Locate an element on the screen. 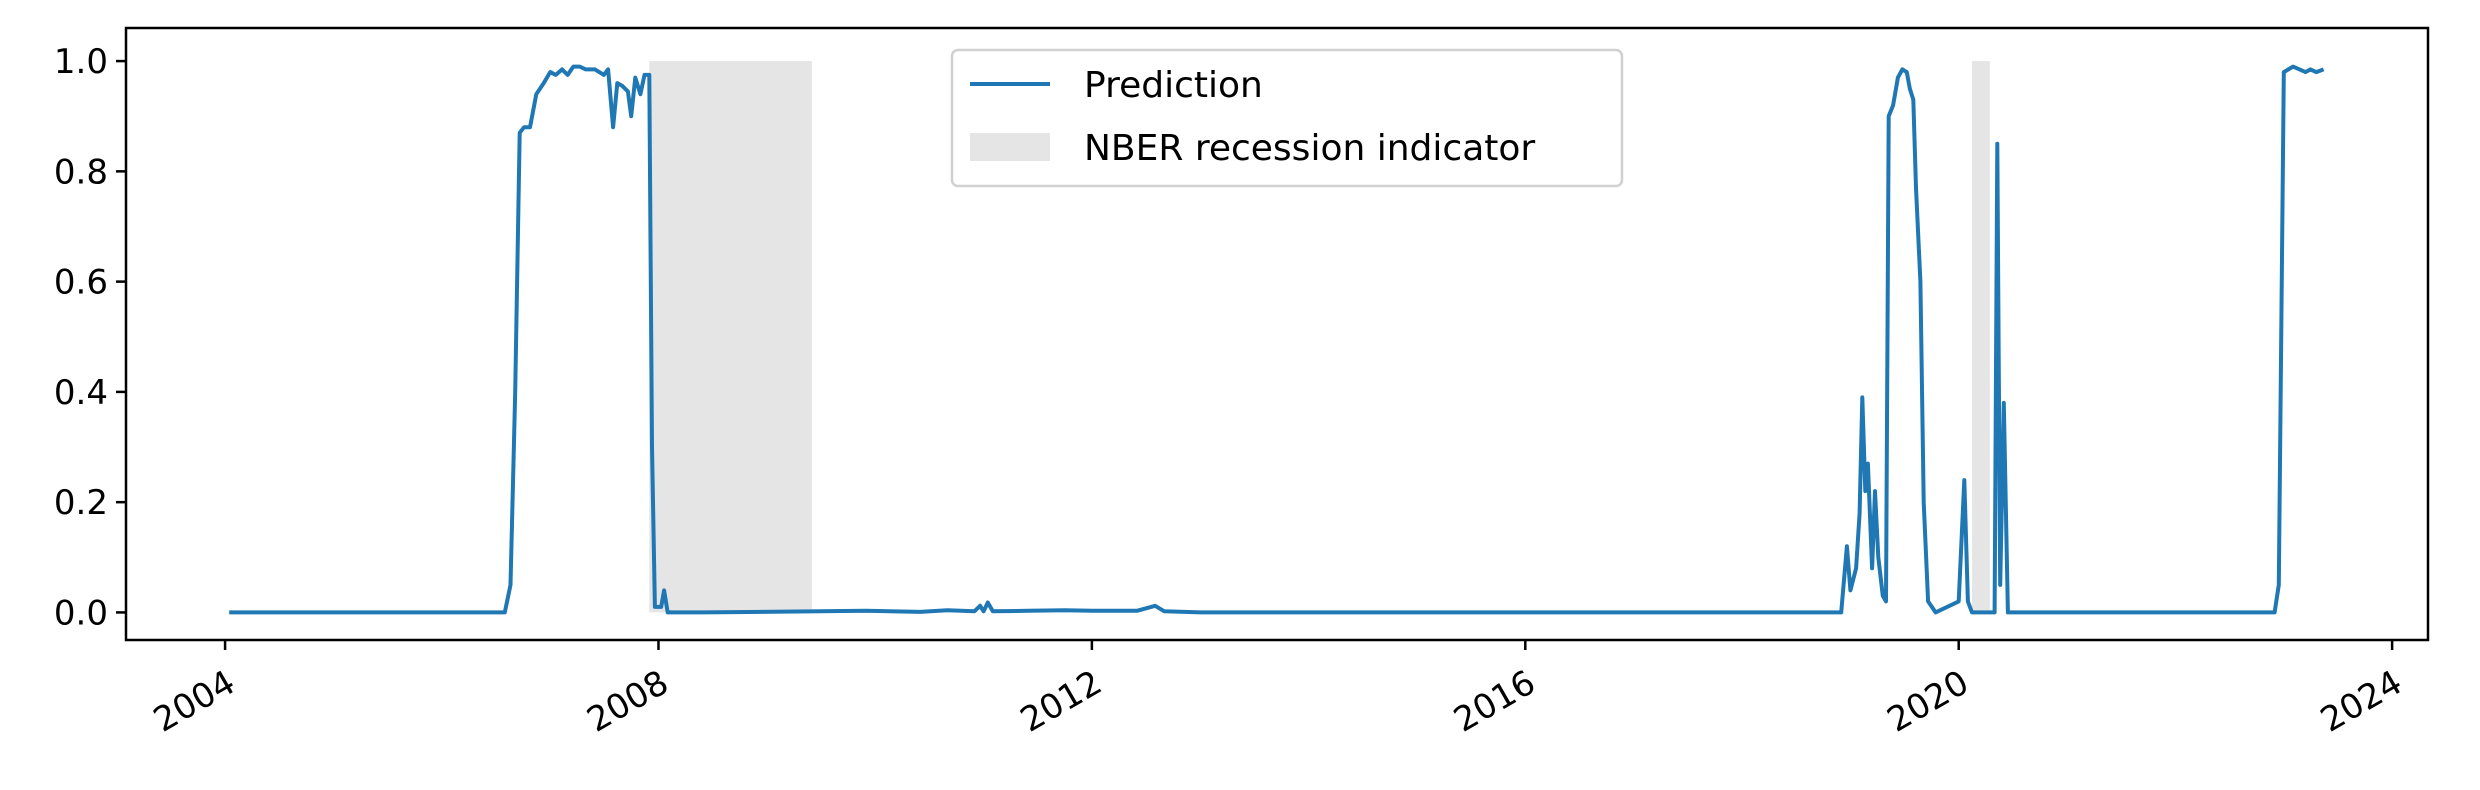  legend-box is located at coordinates (1287, 118).